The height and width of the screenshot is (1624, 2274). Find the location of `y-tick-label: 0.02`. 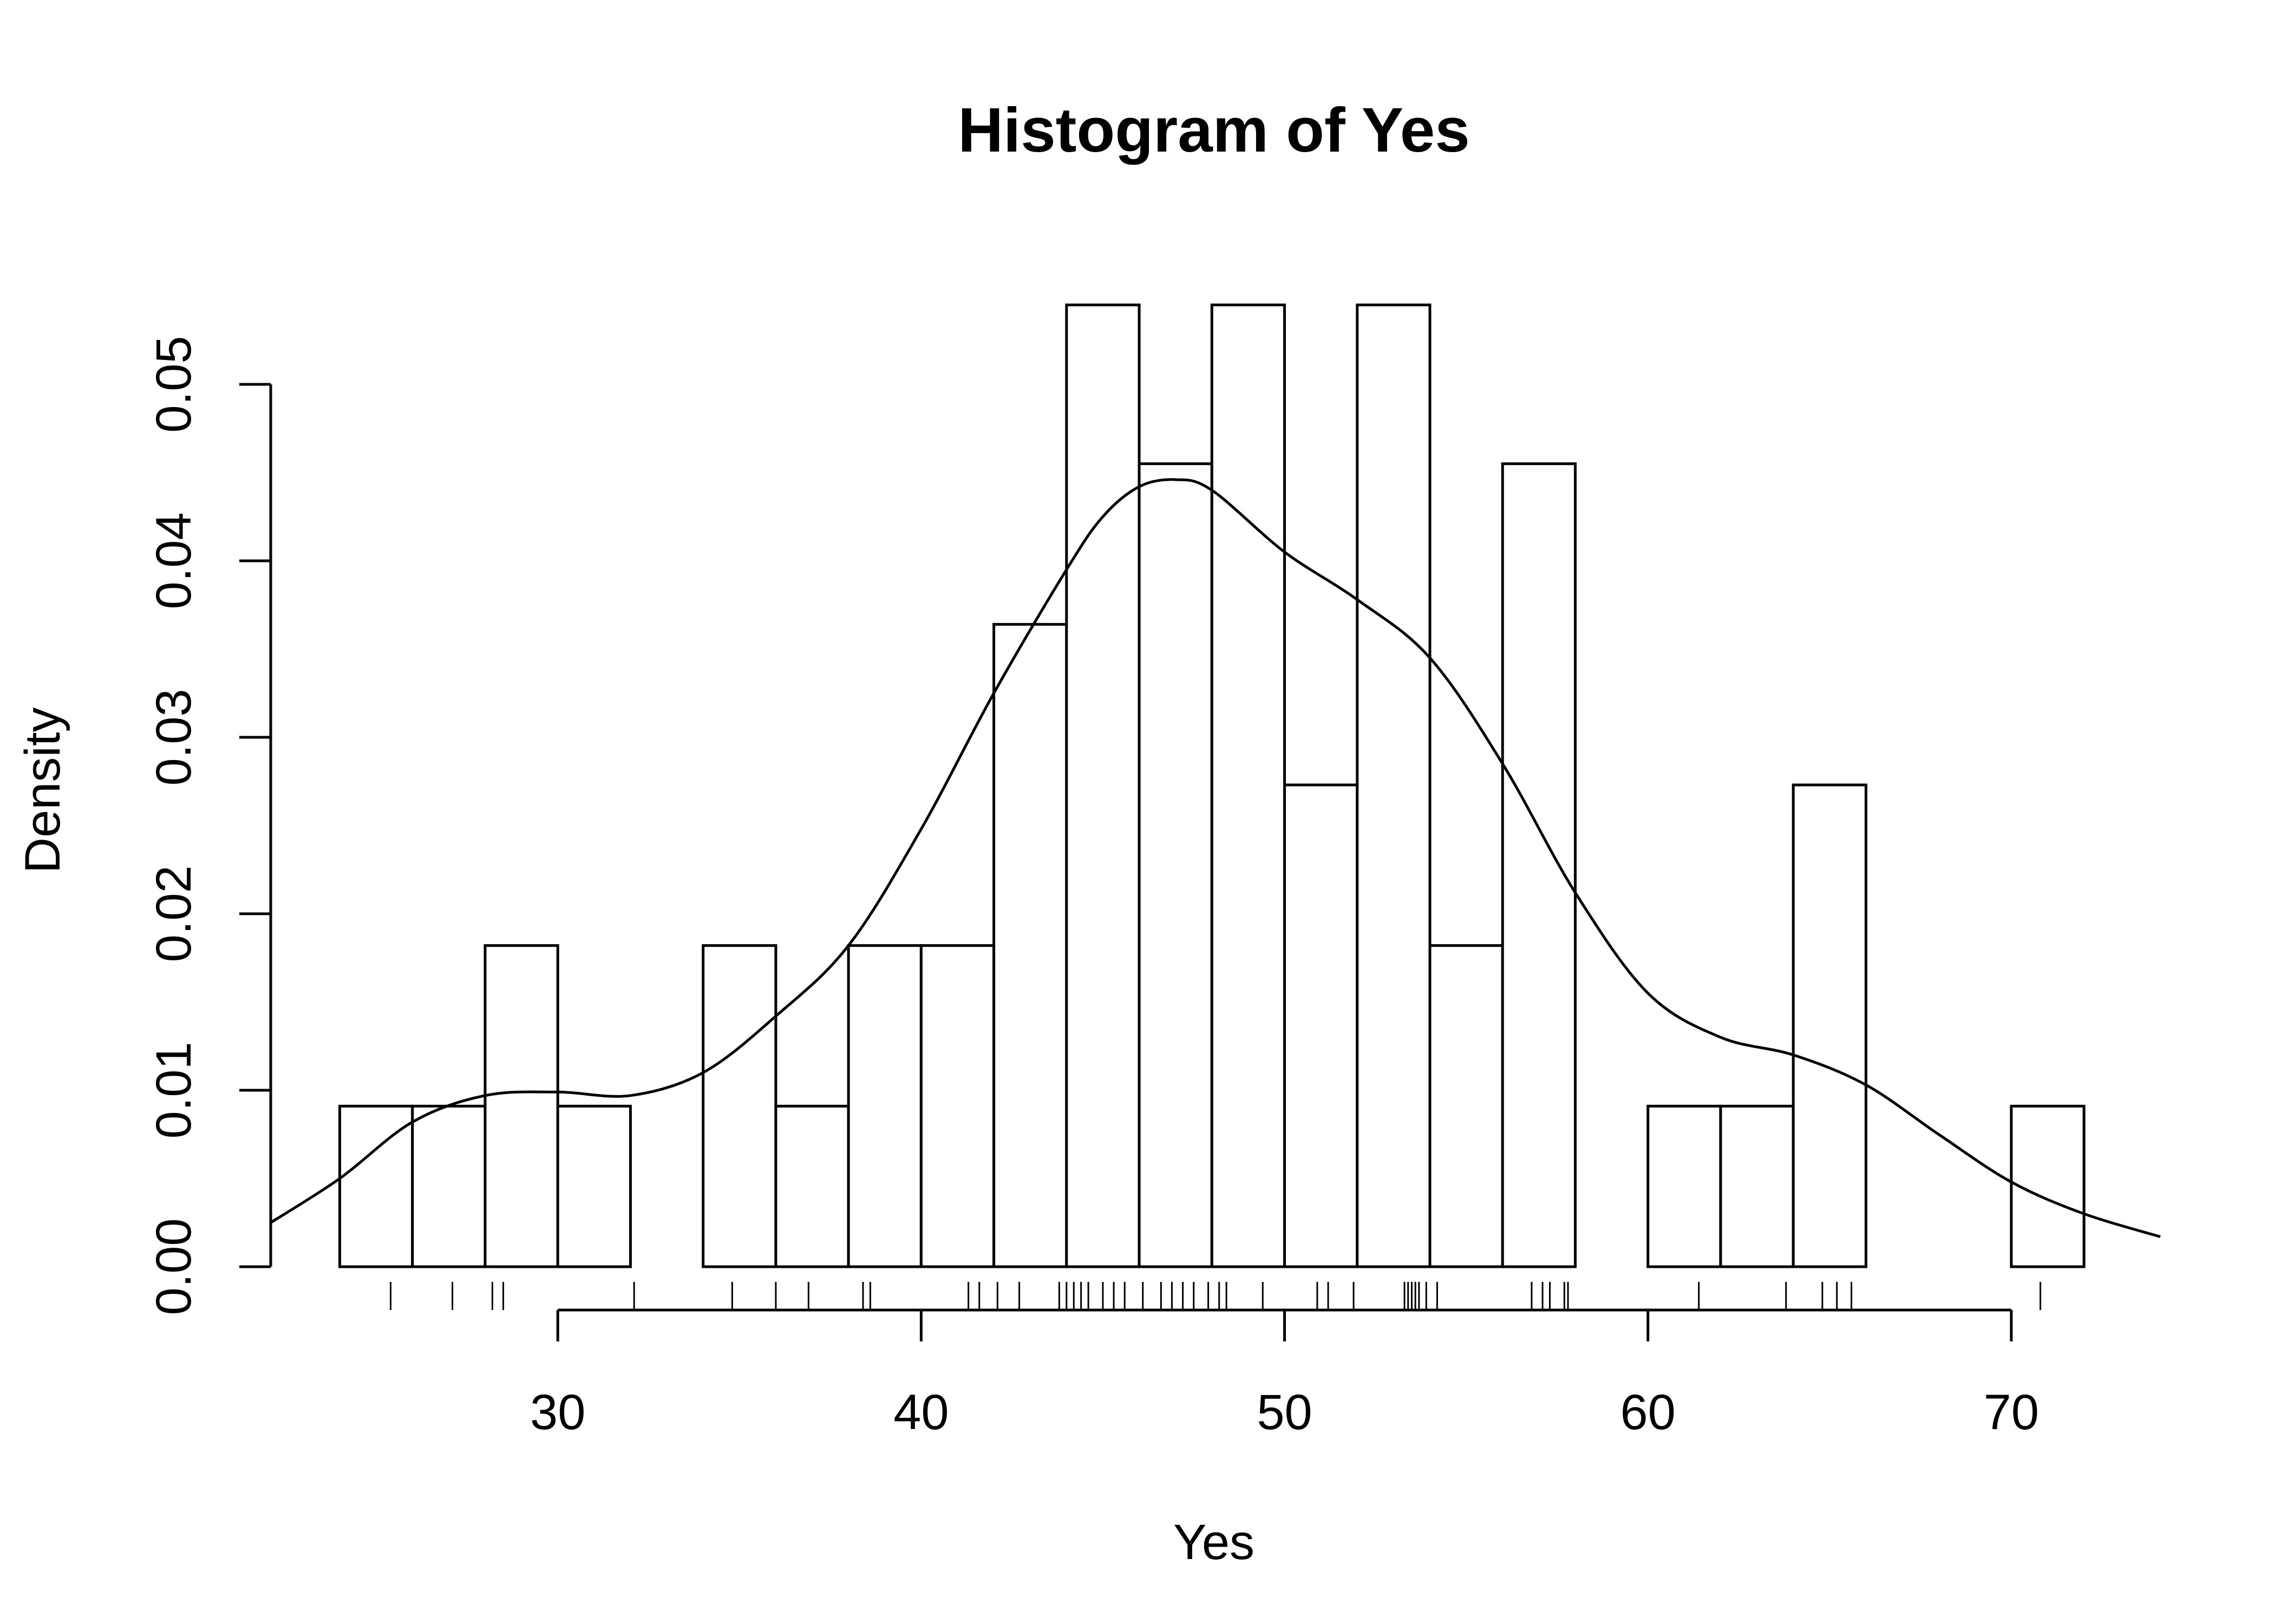

y-tick-label: 0.02 is located at coordinates (174, 913).